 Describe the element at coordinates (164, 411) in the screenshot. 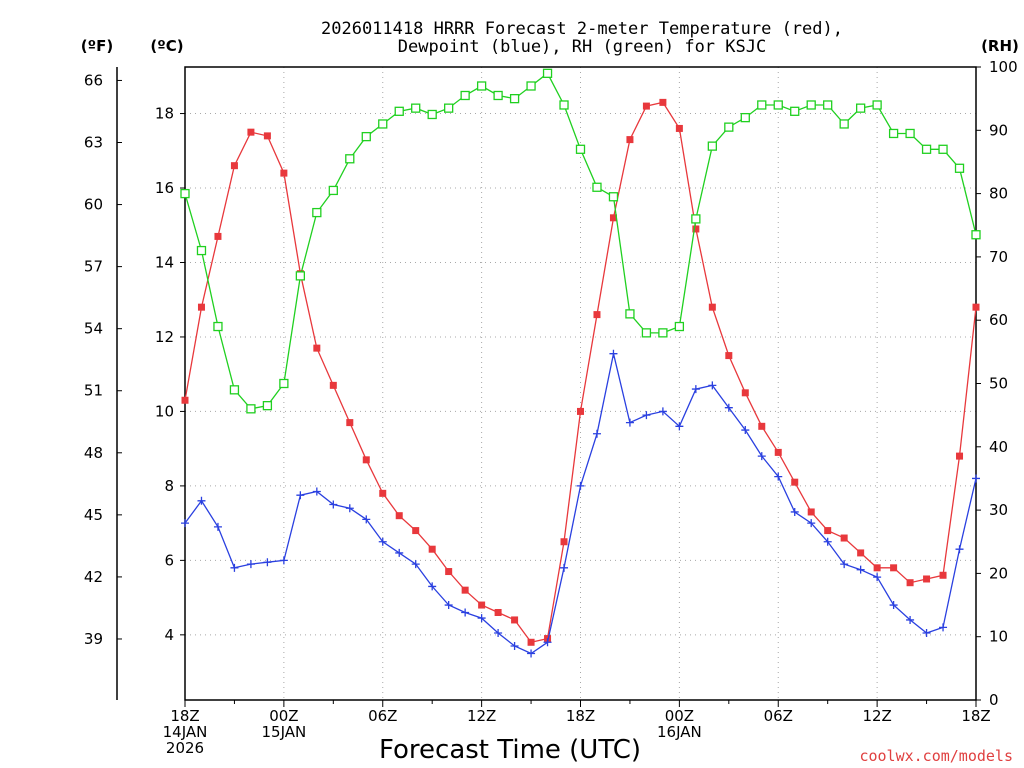

I see `celsius-tick-label: 10` at that location.